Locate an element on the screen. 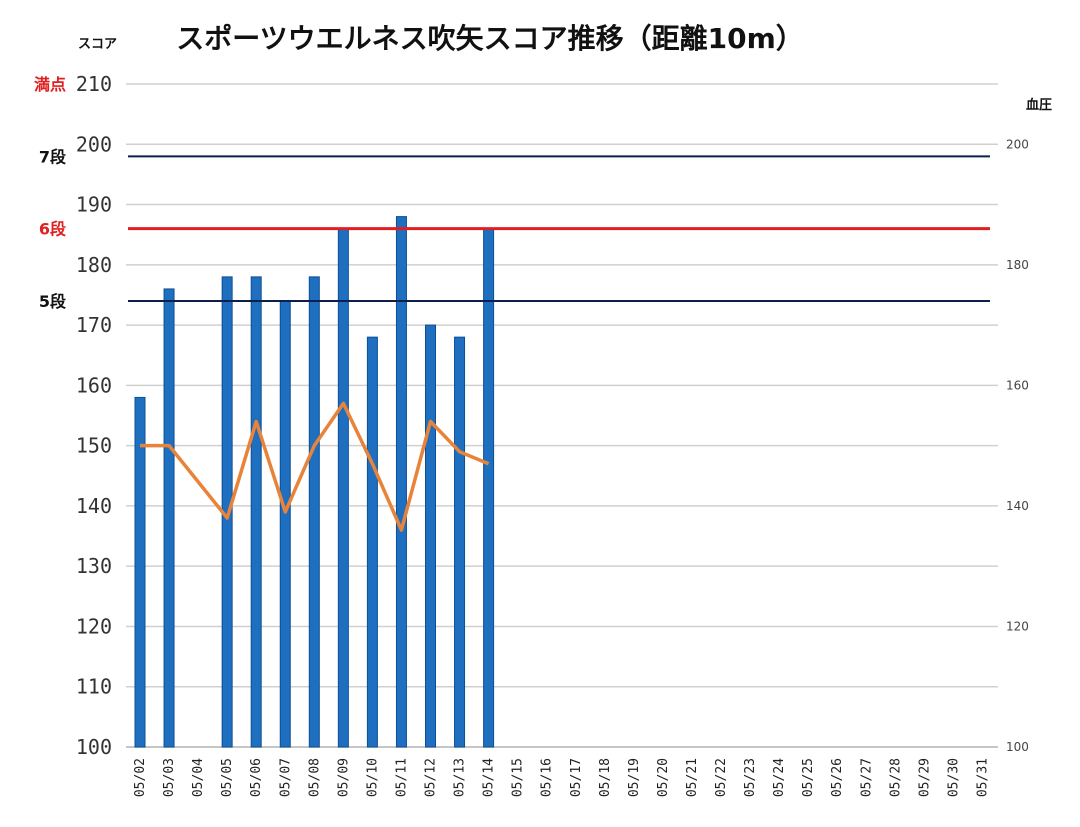  y-tick-label: 160 is located at coordinates (94, 385).